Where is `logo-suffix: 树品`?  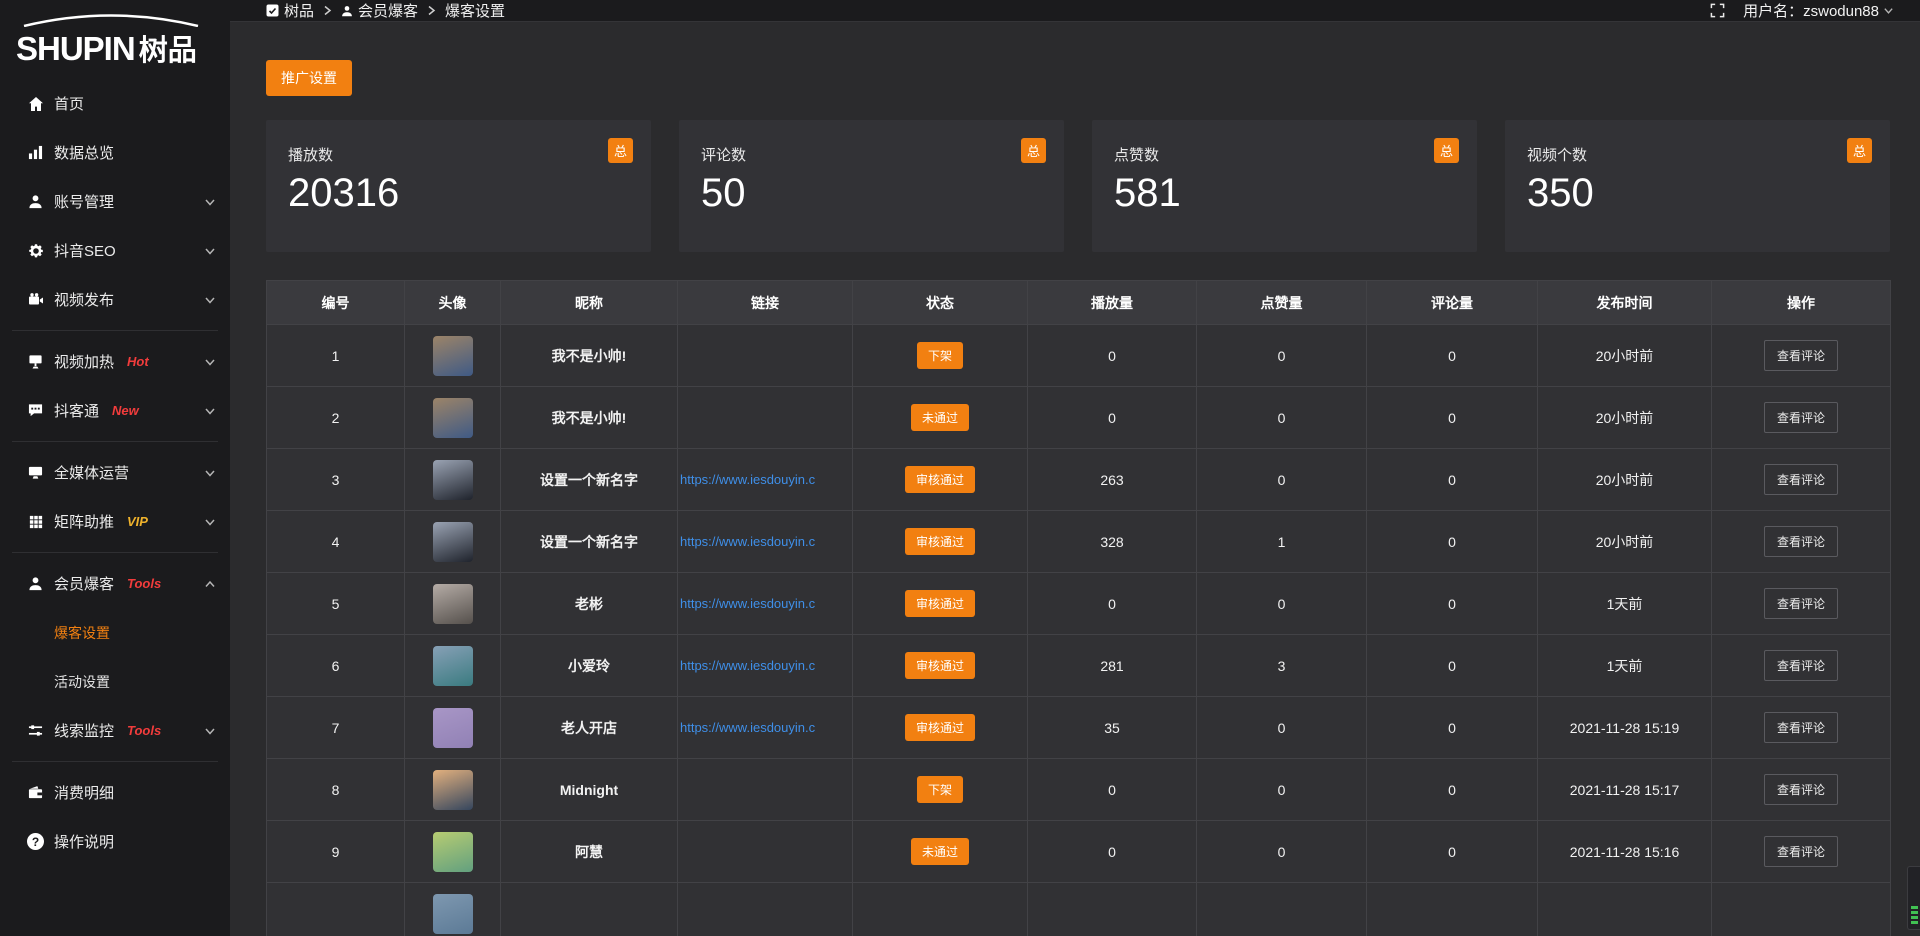
logo-suffix: 树品 is located at coordinates (167, 51).